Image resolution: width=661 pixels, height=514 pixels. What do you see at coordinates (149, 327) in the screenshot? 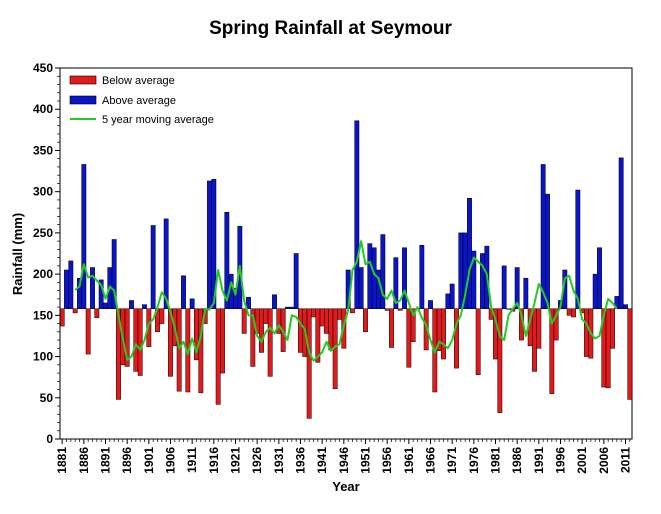
I see `bar-1901` at bounding box center [149, 327].